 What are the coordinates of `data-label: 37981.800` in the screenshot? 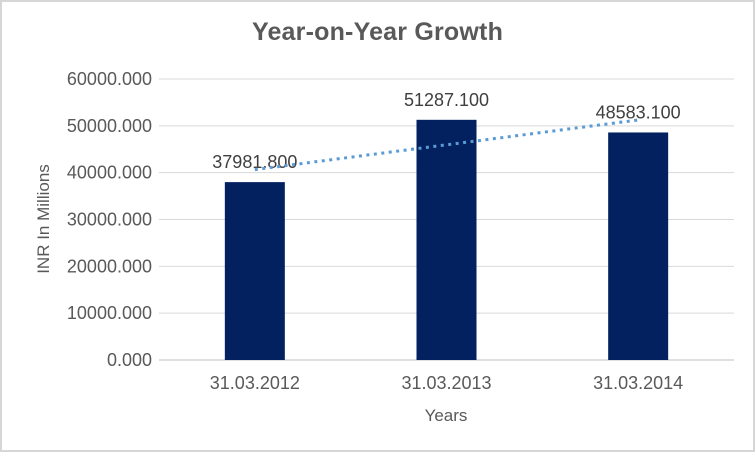 It's located at (254, 162).